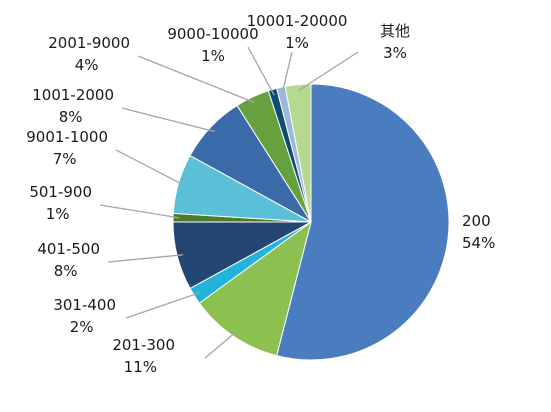  I want to click on slice-label-10: 10001-20000 1%, so click(297, 32).